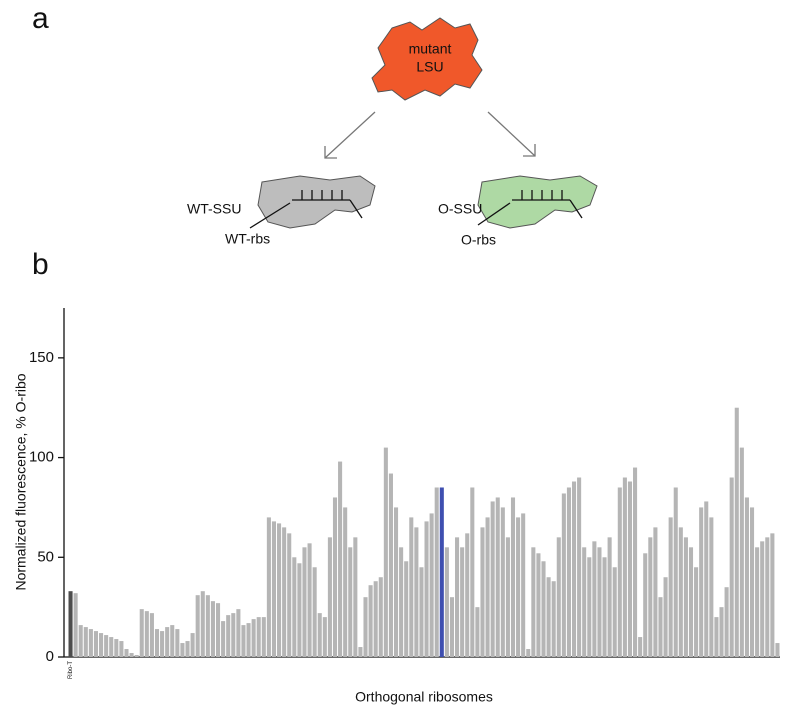 The image size is (800, 720). What do you see at coordinates (478, 240) in the screenshot?
I see `o-rbs-label: O-rbs` at bounding box center [478, 240].